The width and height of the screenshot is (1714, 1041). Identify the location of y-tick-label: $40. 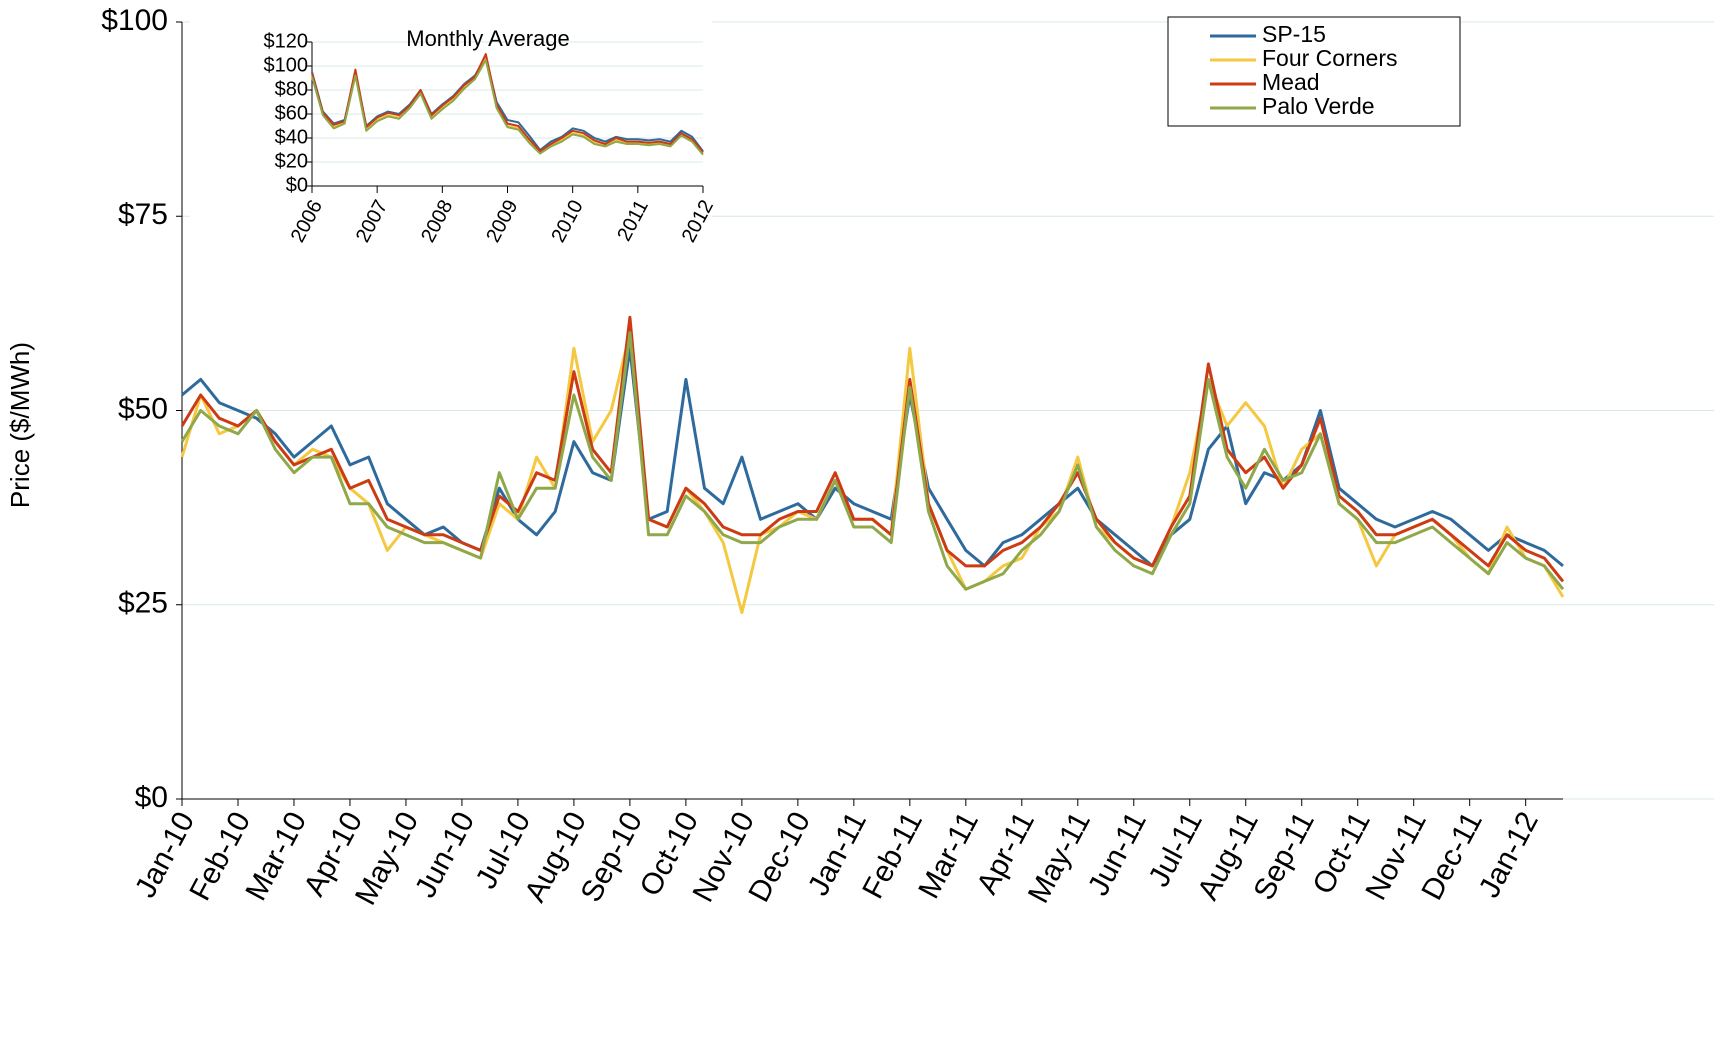
(291, 137).